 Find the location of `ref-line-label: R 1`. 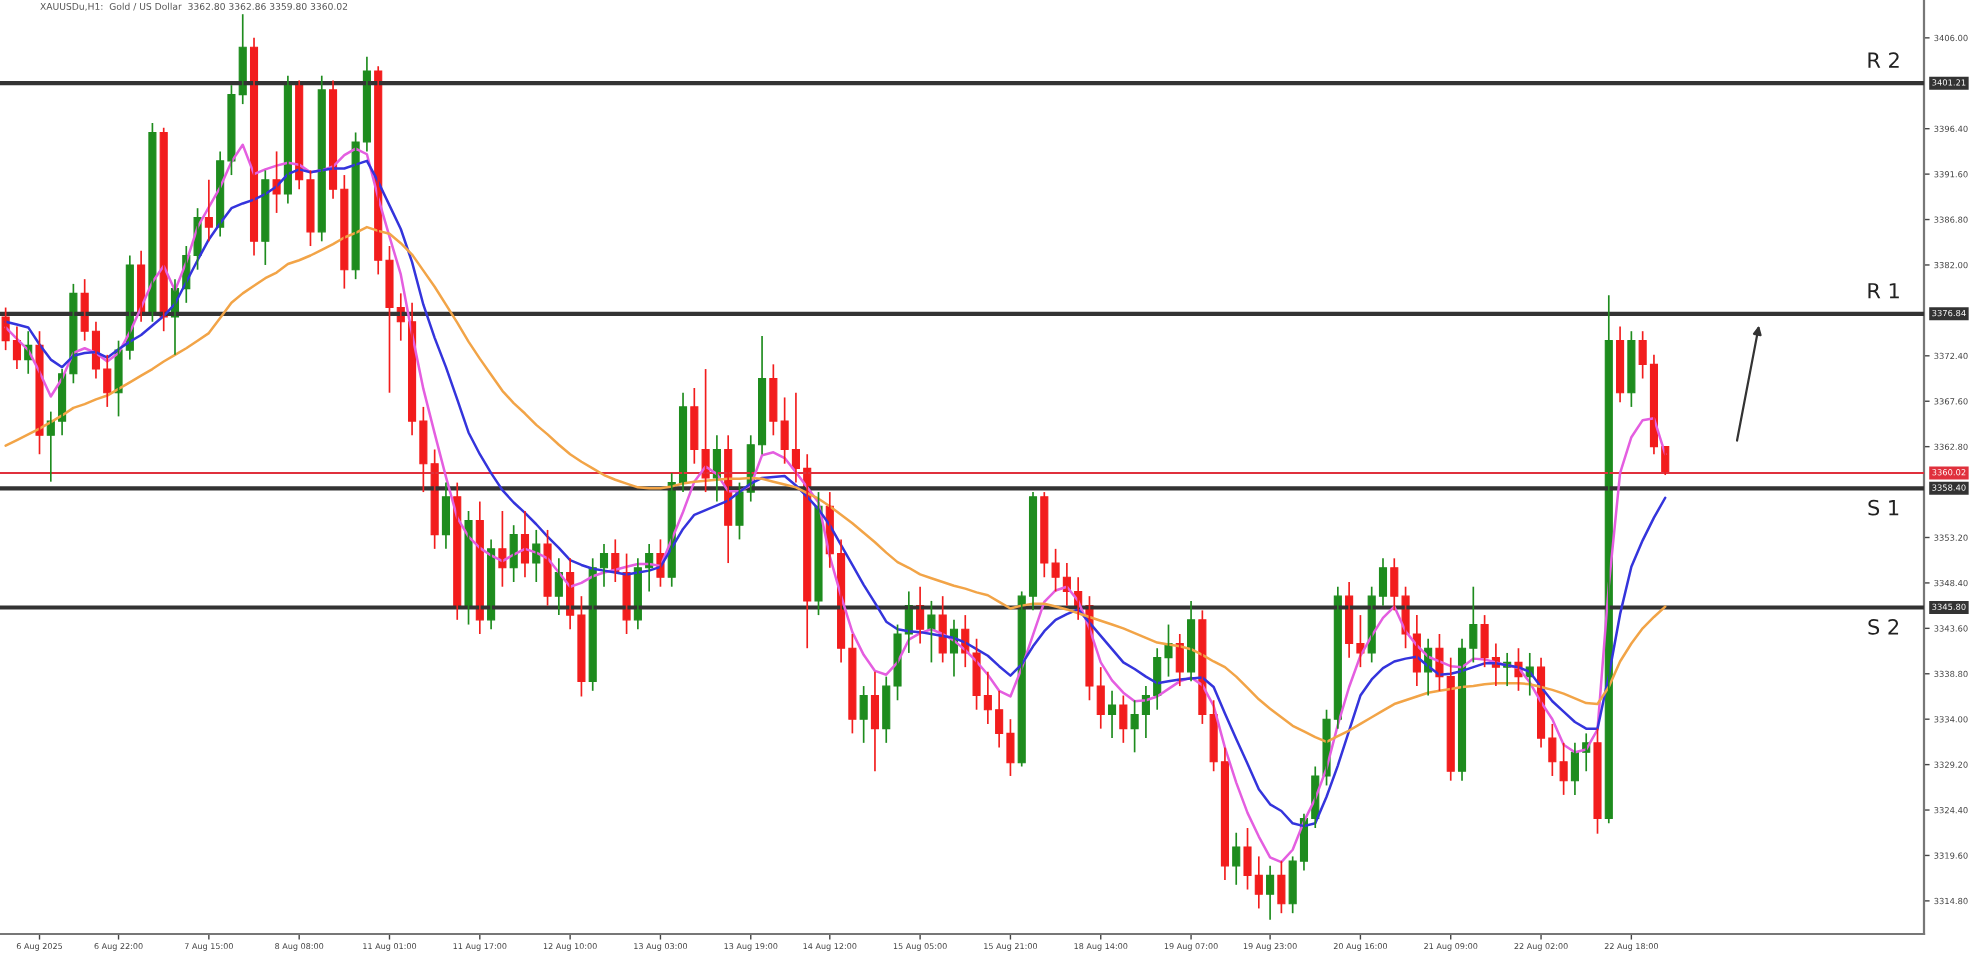

ref-line-label: R 1 is located at coordinates (1883, 291).